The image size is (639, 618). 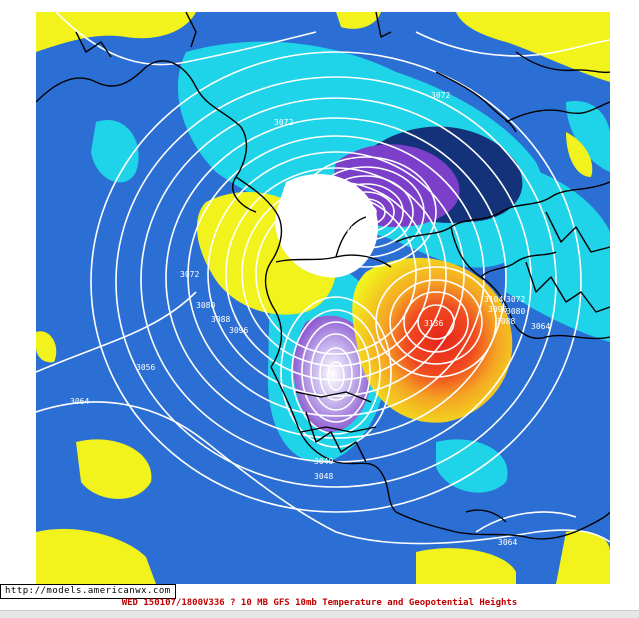 I want to click on contour-label: 3040, so click(x=323, y=461).